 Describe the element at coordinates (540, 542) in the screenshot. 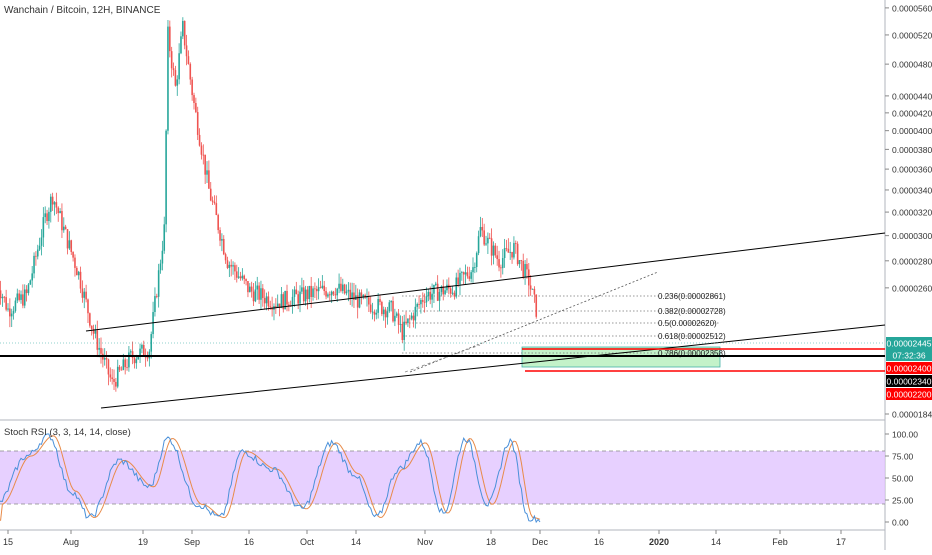

I see `time-tick-label: Dec` at that location.